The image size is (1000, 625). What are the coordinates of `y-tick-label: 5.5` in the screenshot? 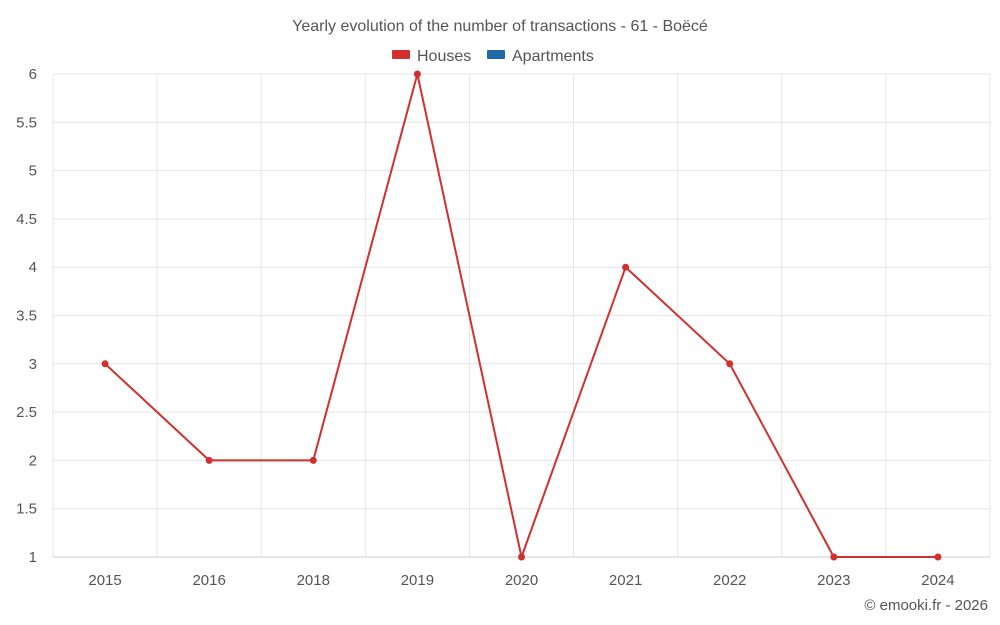 It's located at (26, 122).